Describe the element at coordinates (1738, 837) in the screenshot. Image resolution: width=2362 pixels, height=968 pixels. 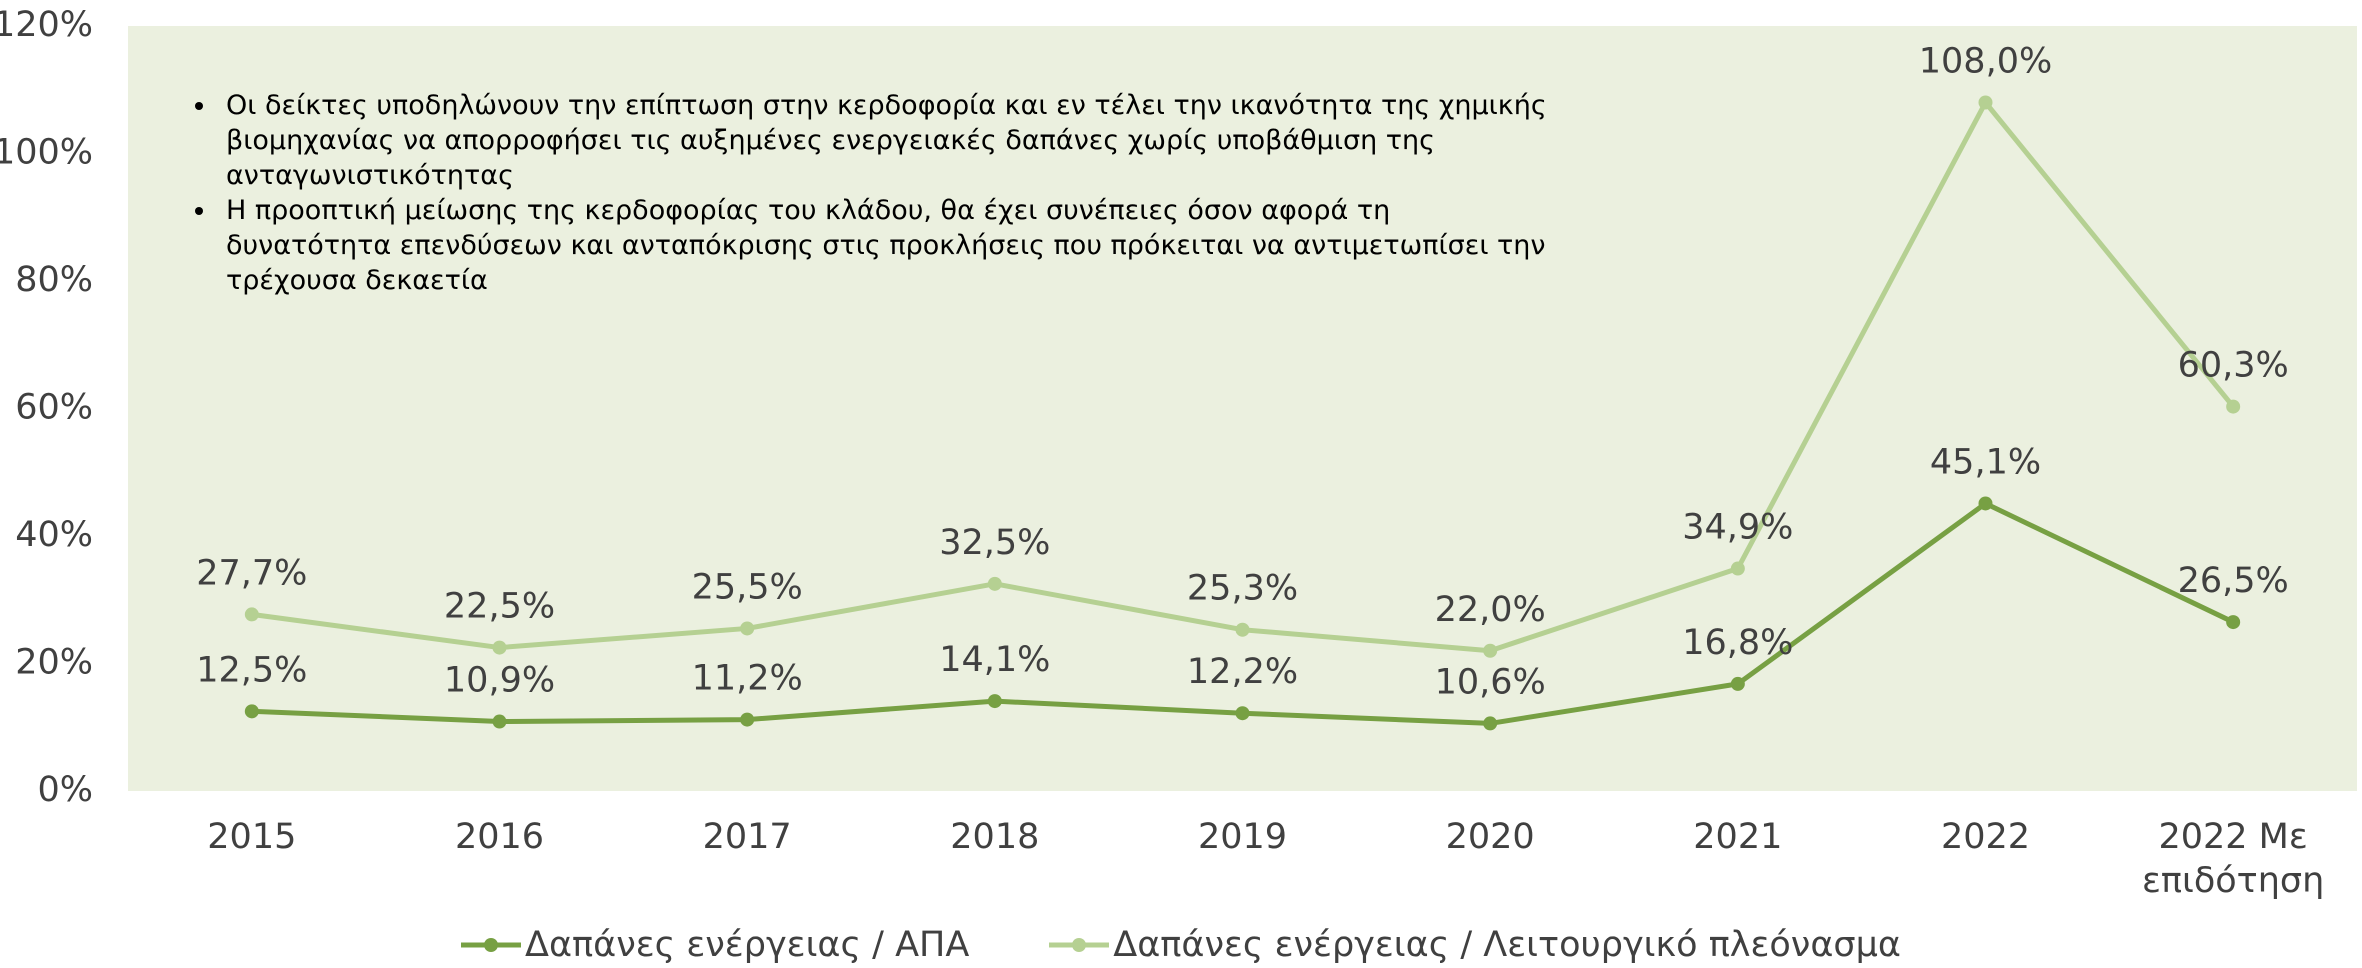
I see `x-tick-label: 2021` at that location.